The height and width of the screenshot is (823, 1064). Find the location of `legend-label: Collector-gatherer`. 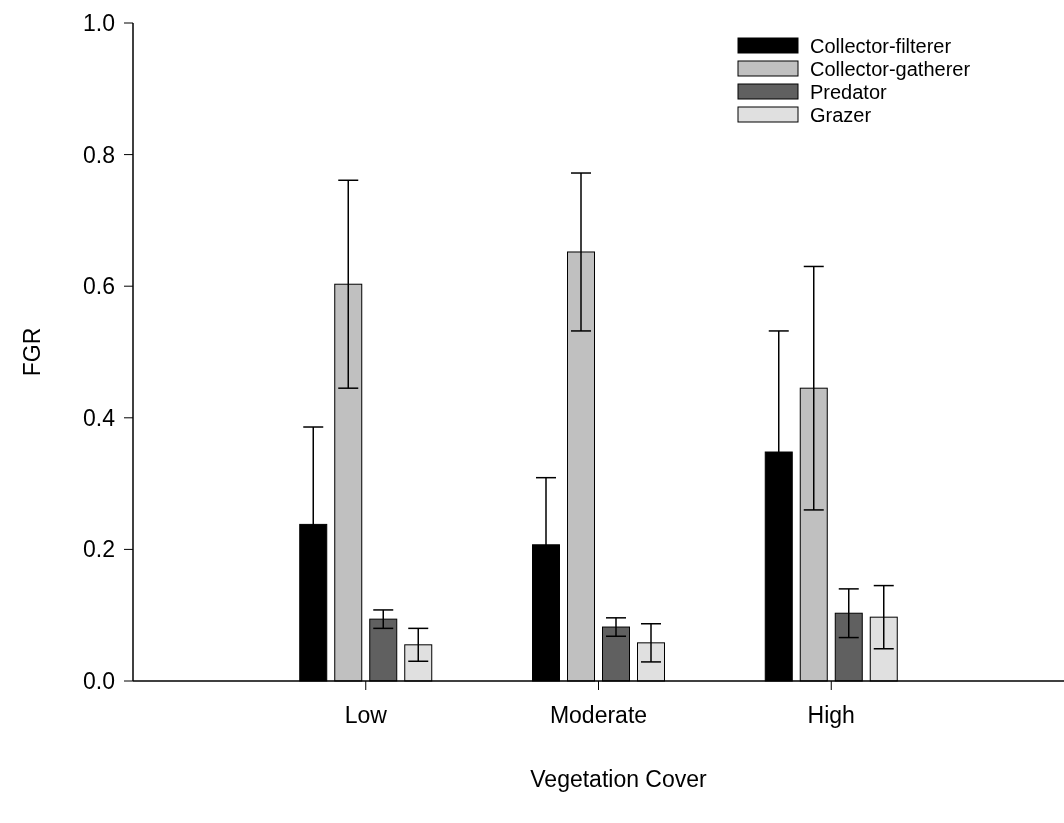

legend-label: Collector-gatherer is located at coordinates (890, 69).